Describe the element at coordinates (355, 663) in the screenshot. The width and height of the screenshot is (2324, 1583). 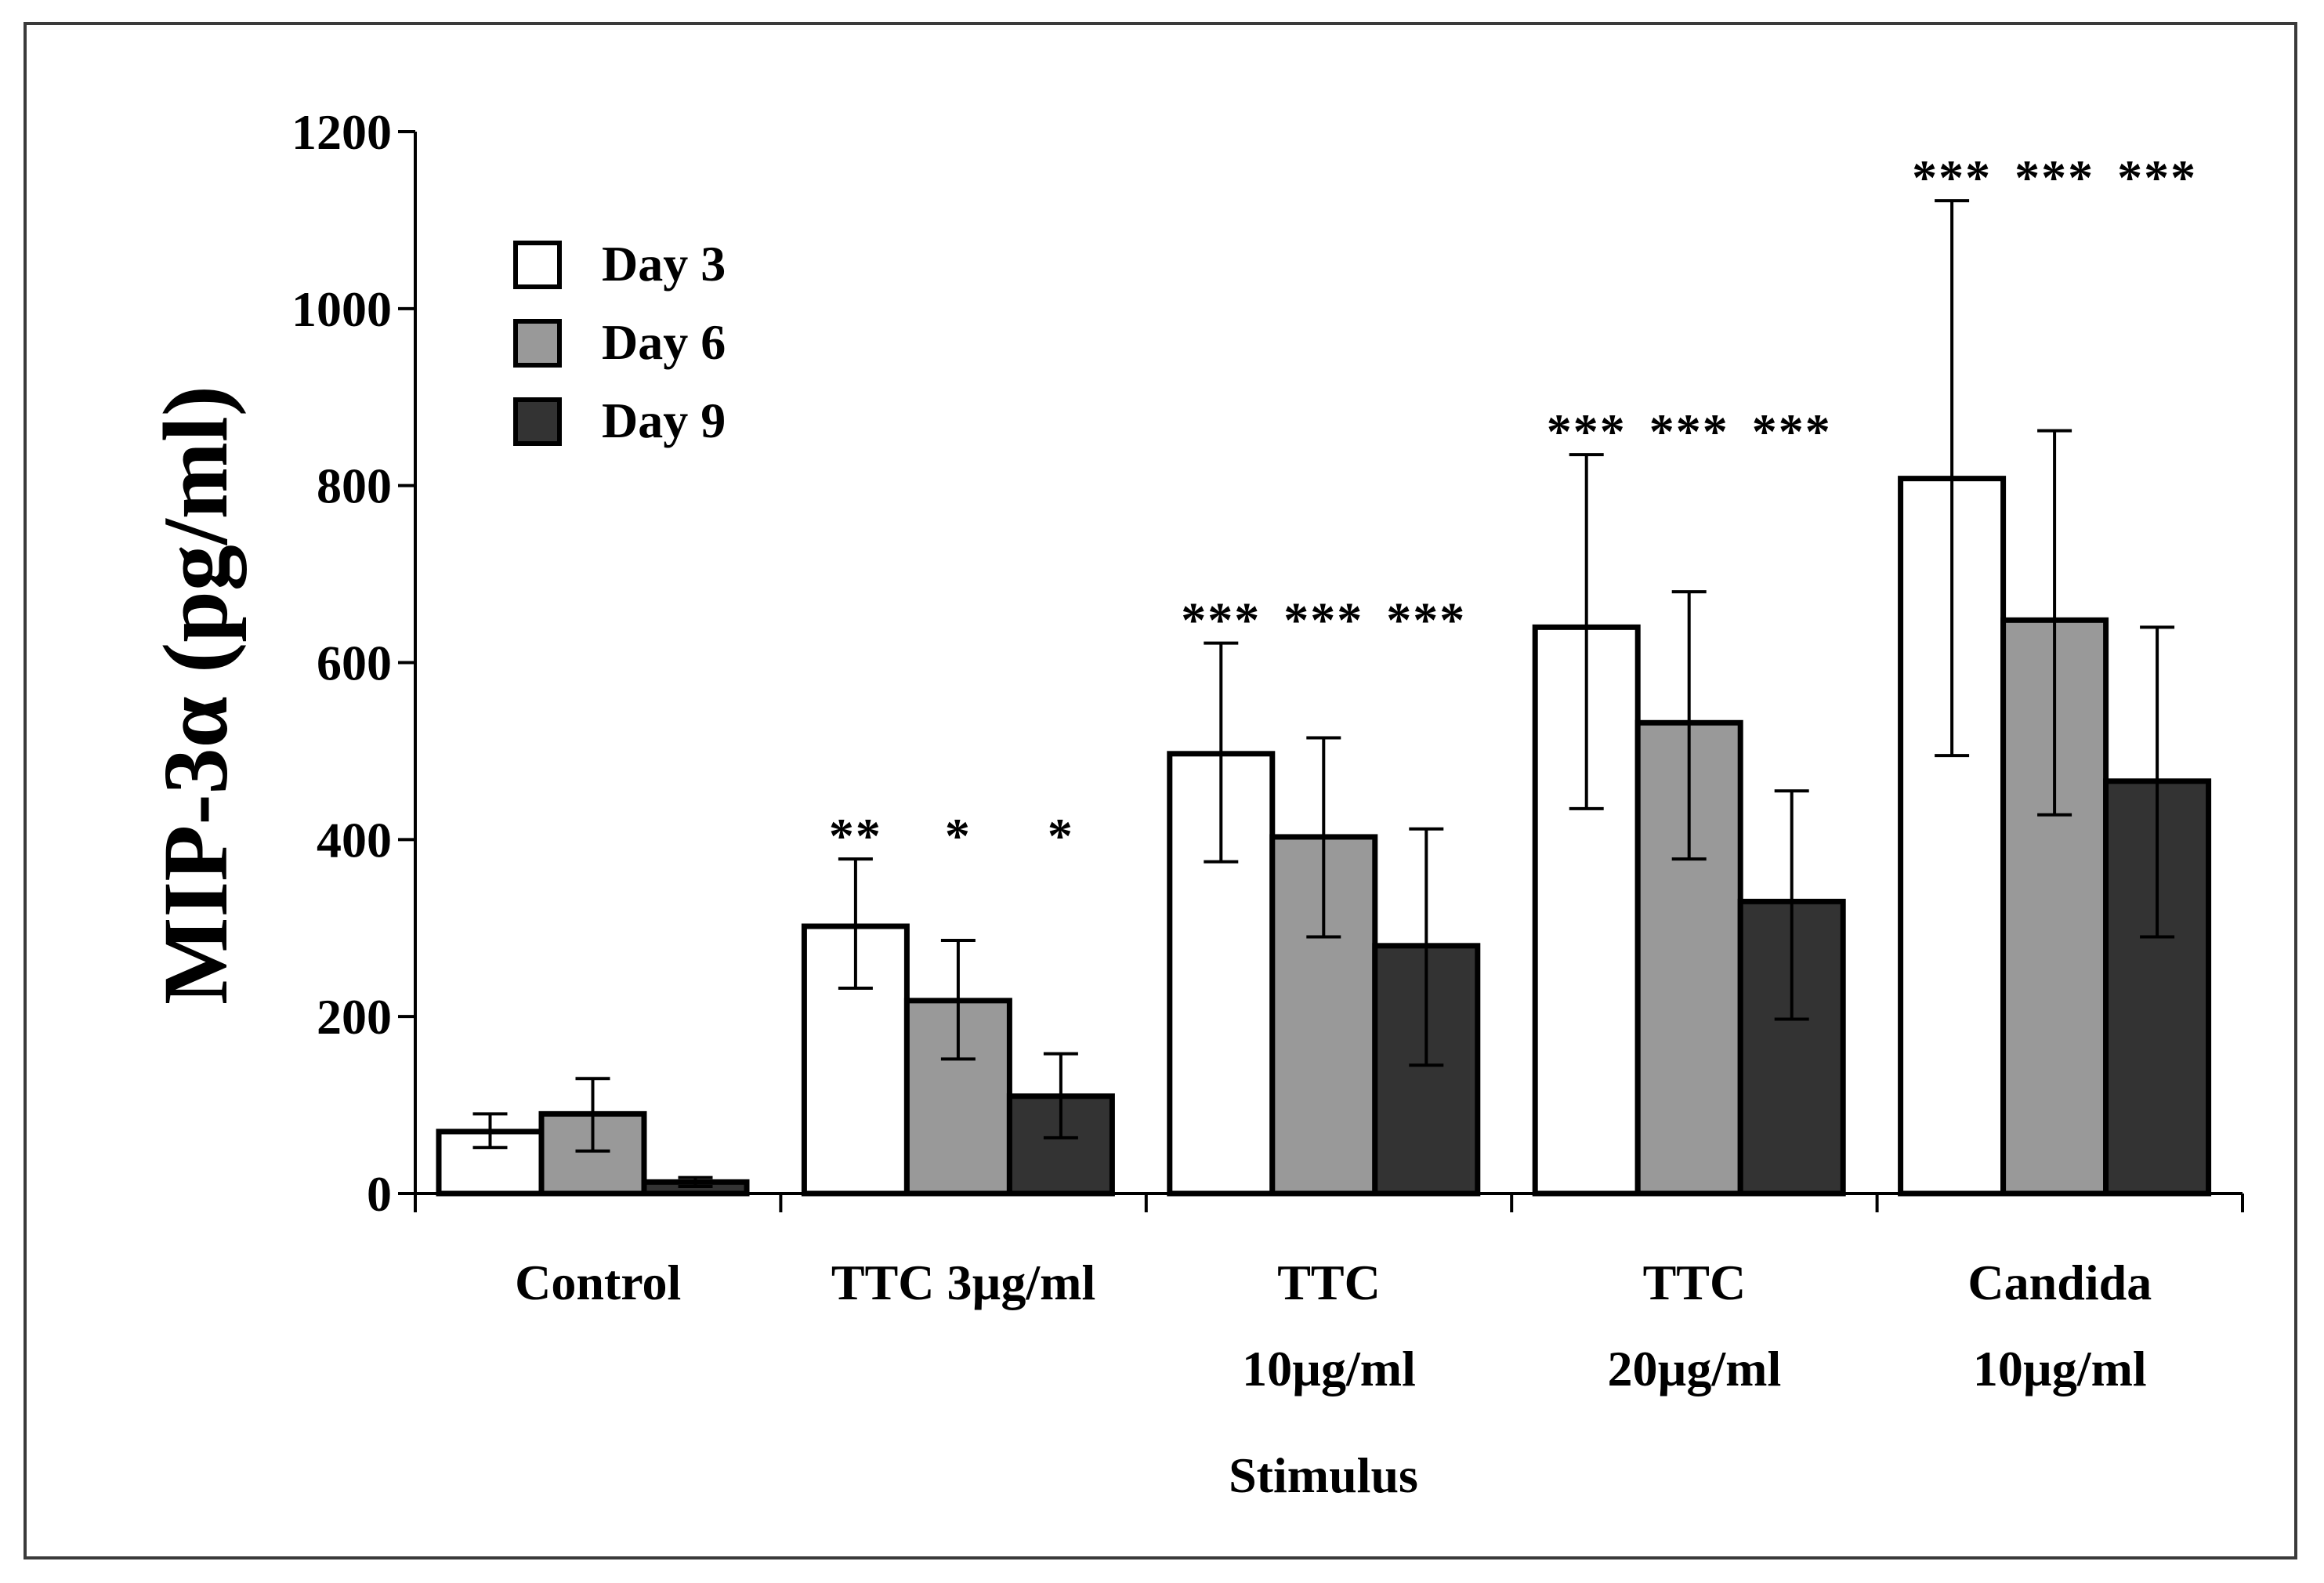
I see `y-tick-label: 600` at that location.